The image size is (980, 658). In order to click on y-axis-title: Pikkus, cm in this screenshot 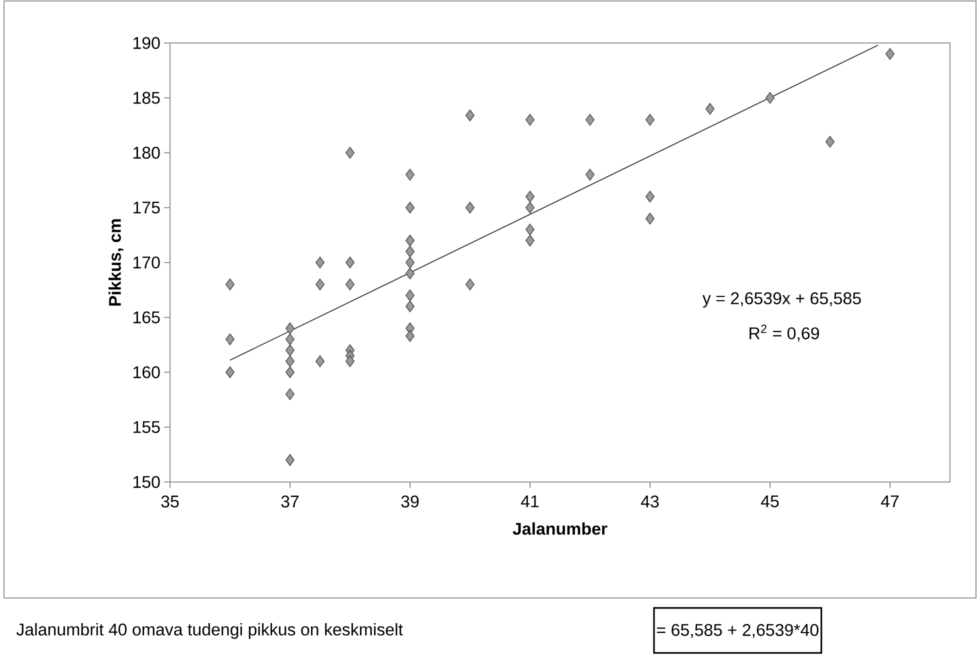, I will do `click(116, 262)`.